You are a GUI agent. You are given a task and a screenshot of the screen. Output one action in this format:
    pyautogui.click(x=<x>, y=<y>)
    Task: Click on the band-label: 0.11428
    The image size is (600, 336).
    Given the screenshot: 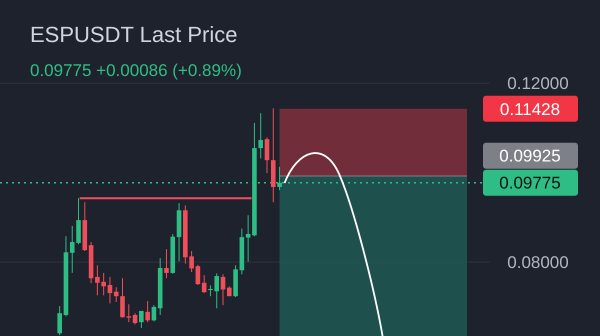 What is the action you would take?
    pyautogui.click(x=530, y=109)
    